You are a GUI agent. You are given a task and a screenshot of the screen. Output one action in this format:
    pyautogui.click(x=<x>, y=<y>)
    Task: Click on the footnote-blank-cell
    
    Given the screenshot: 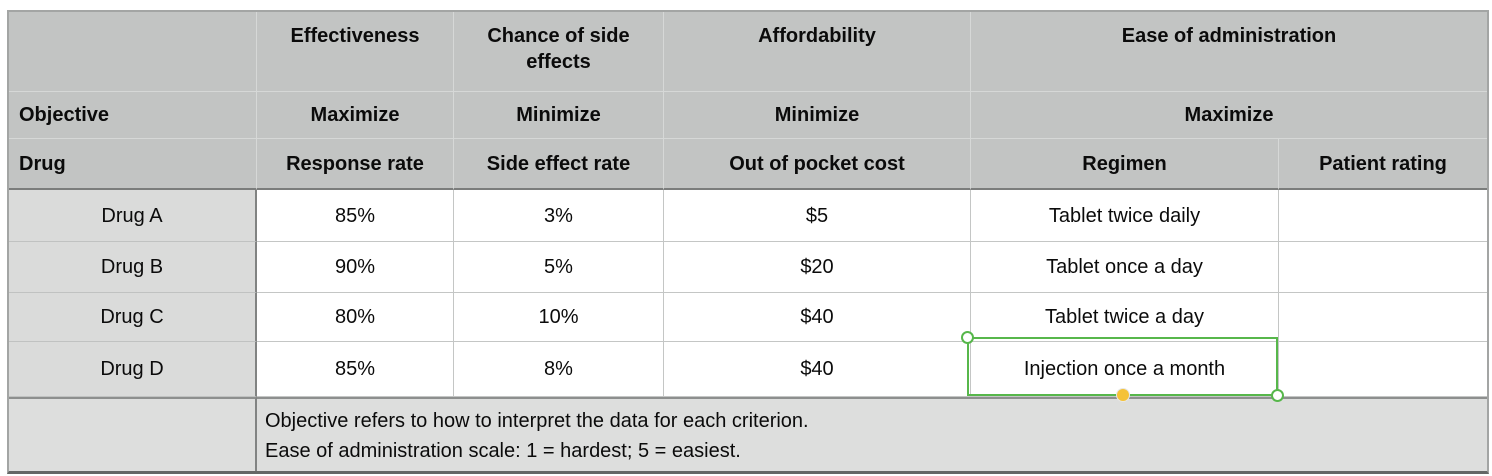 What is the action you would take?
    pyautogui.click(x=133, y=434)
    